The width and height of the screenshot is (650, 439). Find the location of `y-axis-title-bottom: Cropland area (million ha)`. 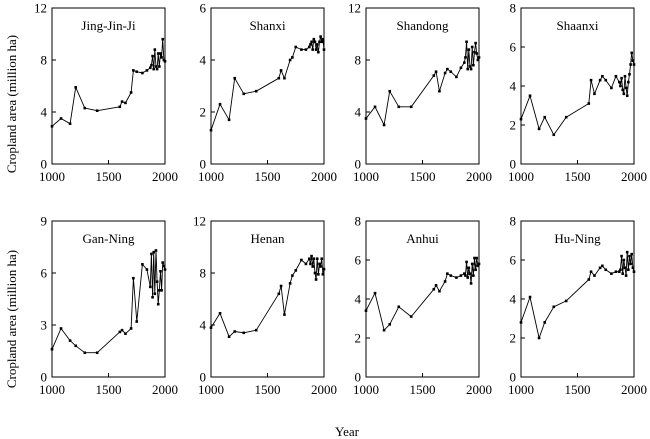

y-axis-title-bottom: Cropland area (million ha) is located at coordinates (11, 319).